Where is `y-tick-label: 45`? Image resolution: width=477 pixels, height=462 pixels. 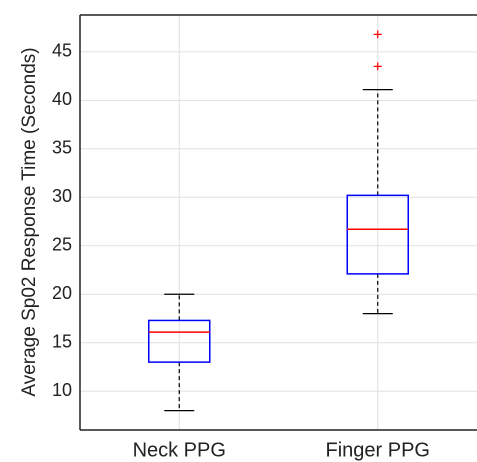
y-tick-label: 45 is located at coordinates (62, 51).